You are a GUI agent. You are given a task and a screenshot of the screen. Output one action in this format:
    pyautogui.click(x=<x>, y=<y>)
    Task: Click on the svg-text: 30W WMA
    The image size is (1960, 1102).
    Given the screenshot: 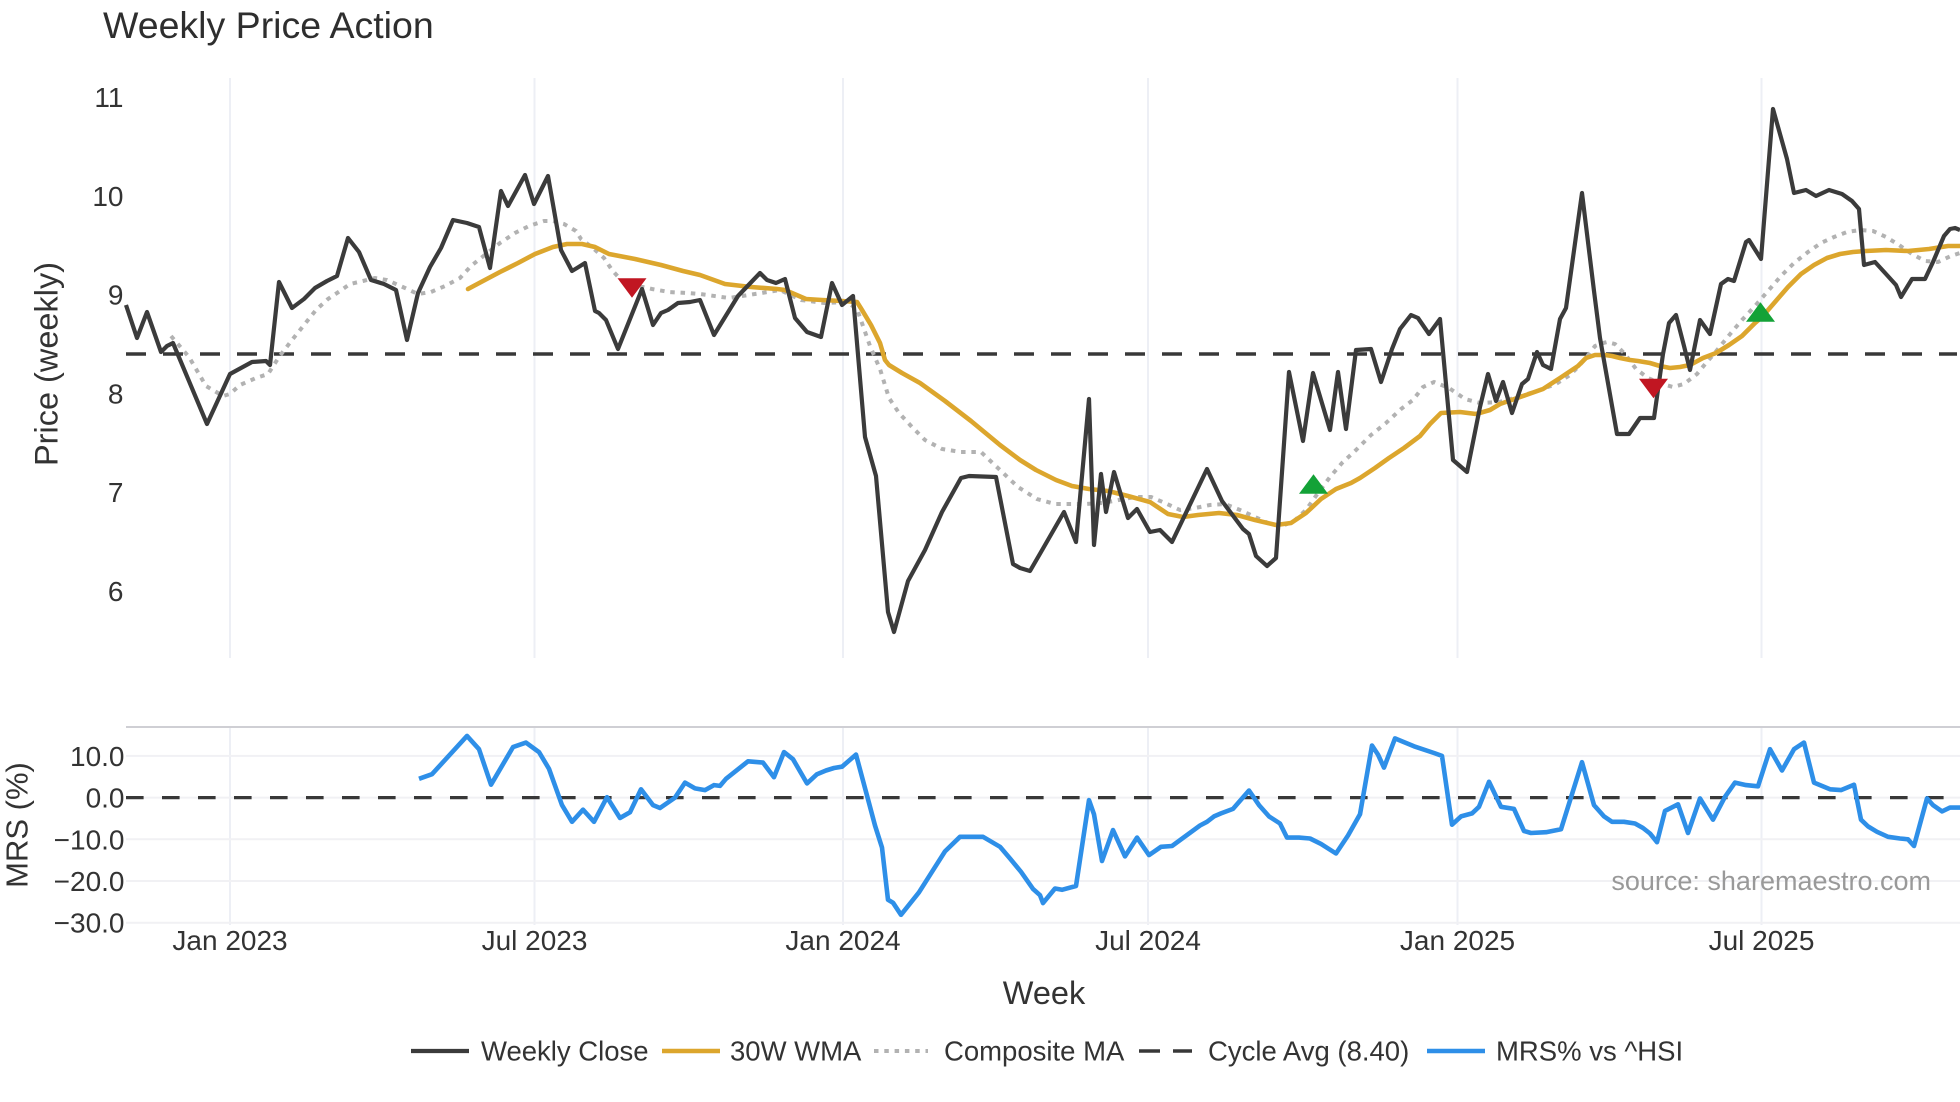 What is the action you would take?
    pyautogui.click(x=796, y=1051)
    